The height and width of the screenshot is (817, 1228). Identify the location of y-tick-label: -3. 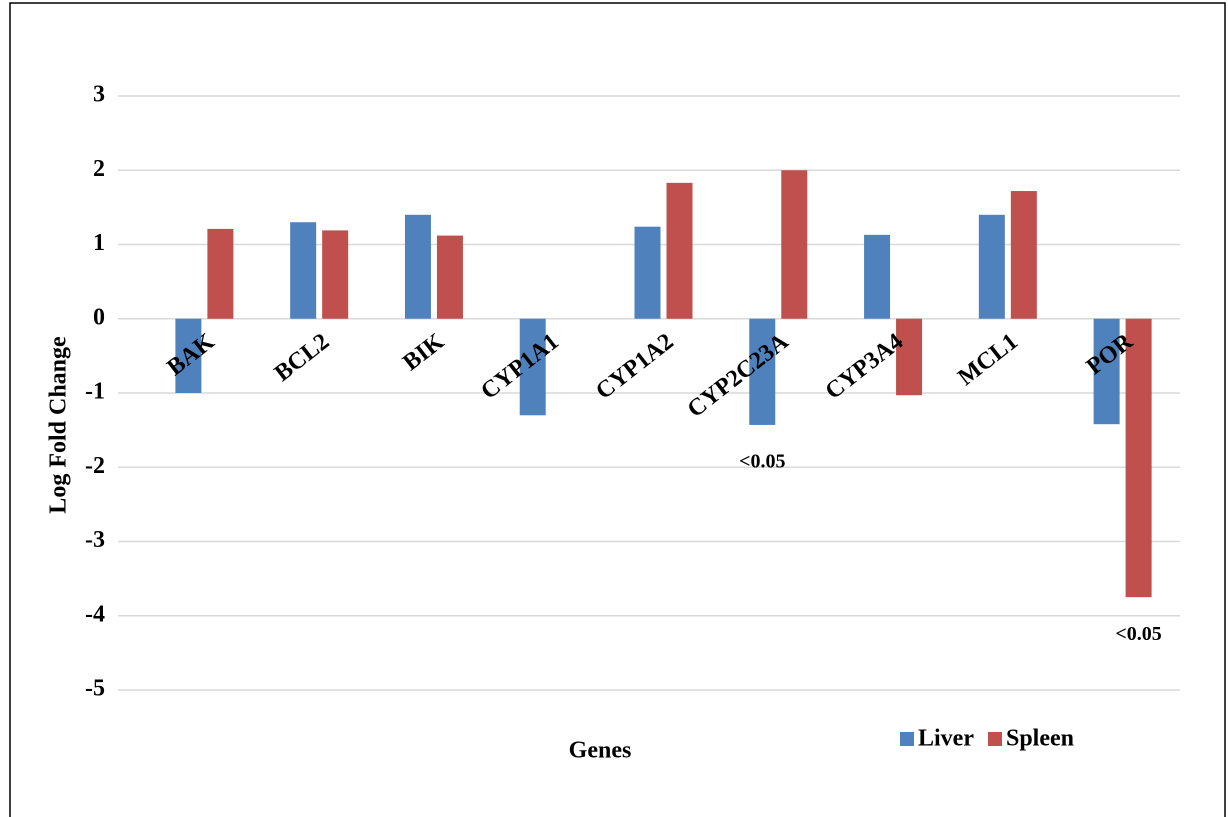
(95, 540).